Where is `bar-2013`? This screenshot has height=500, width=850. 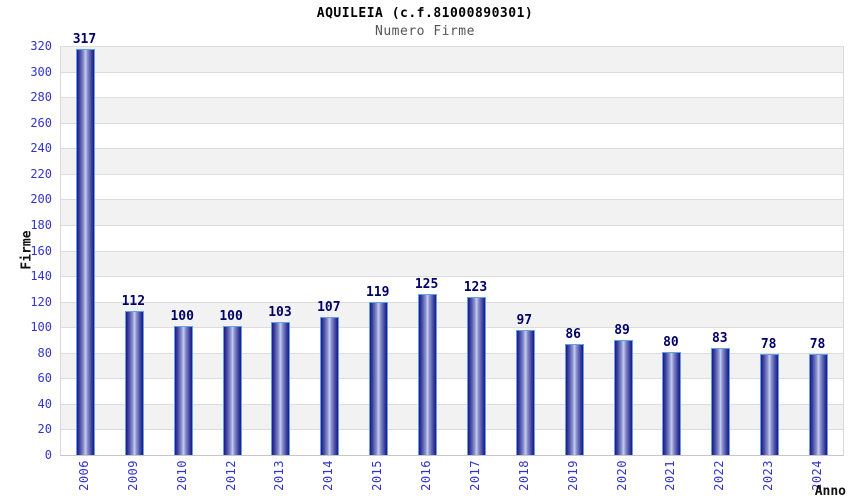
bar-2013 is located at coordinates (281, 388).